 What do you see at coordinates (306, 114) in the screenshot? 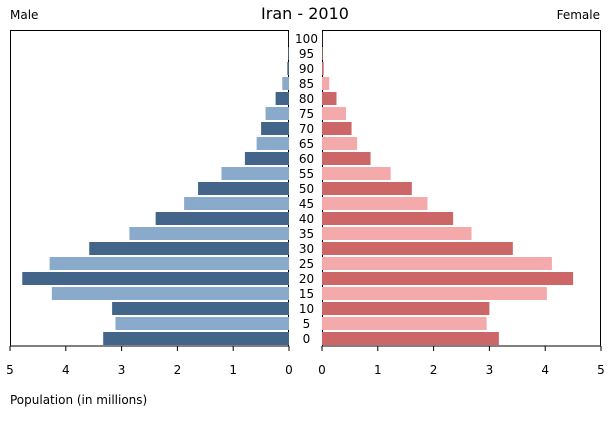
I see `age-label-75: 75` at bounding box center [306, 114].